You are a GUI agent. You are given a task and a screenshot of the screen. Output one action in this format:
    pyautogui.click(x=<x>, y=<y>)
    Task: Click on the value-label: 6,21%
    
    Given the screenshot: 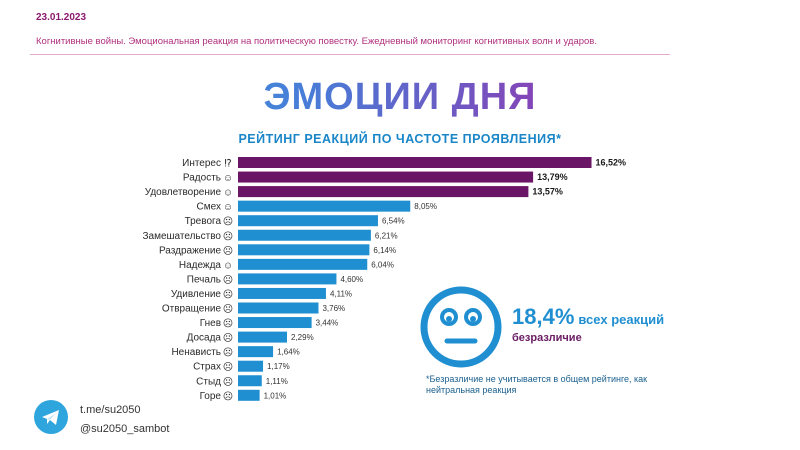 What is the action you would take?
    pyautogui.click(x=386, y=235)
    